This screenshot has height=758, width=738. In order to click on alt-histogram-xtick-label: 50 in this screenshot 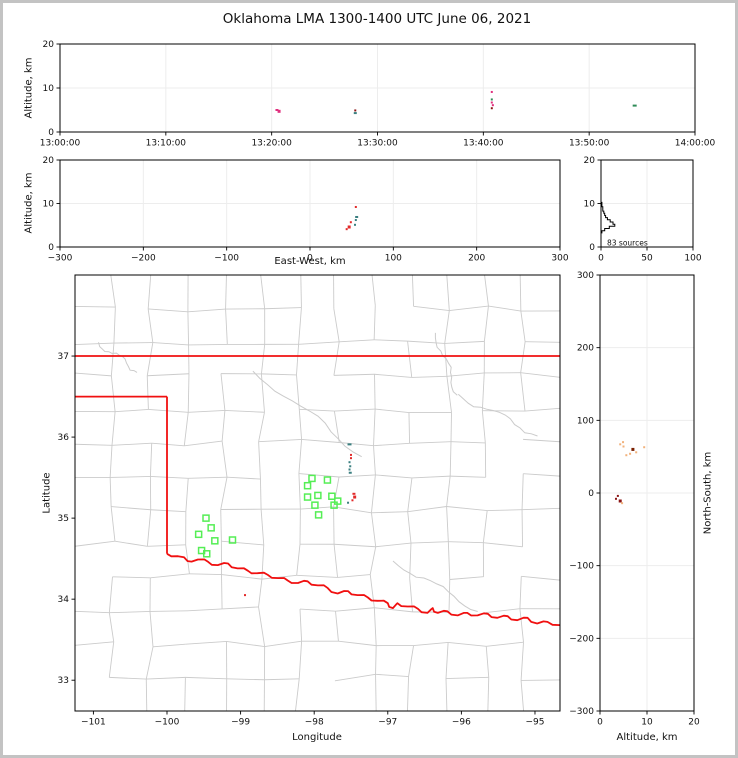, I will do `click(647, 259)`.